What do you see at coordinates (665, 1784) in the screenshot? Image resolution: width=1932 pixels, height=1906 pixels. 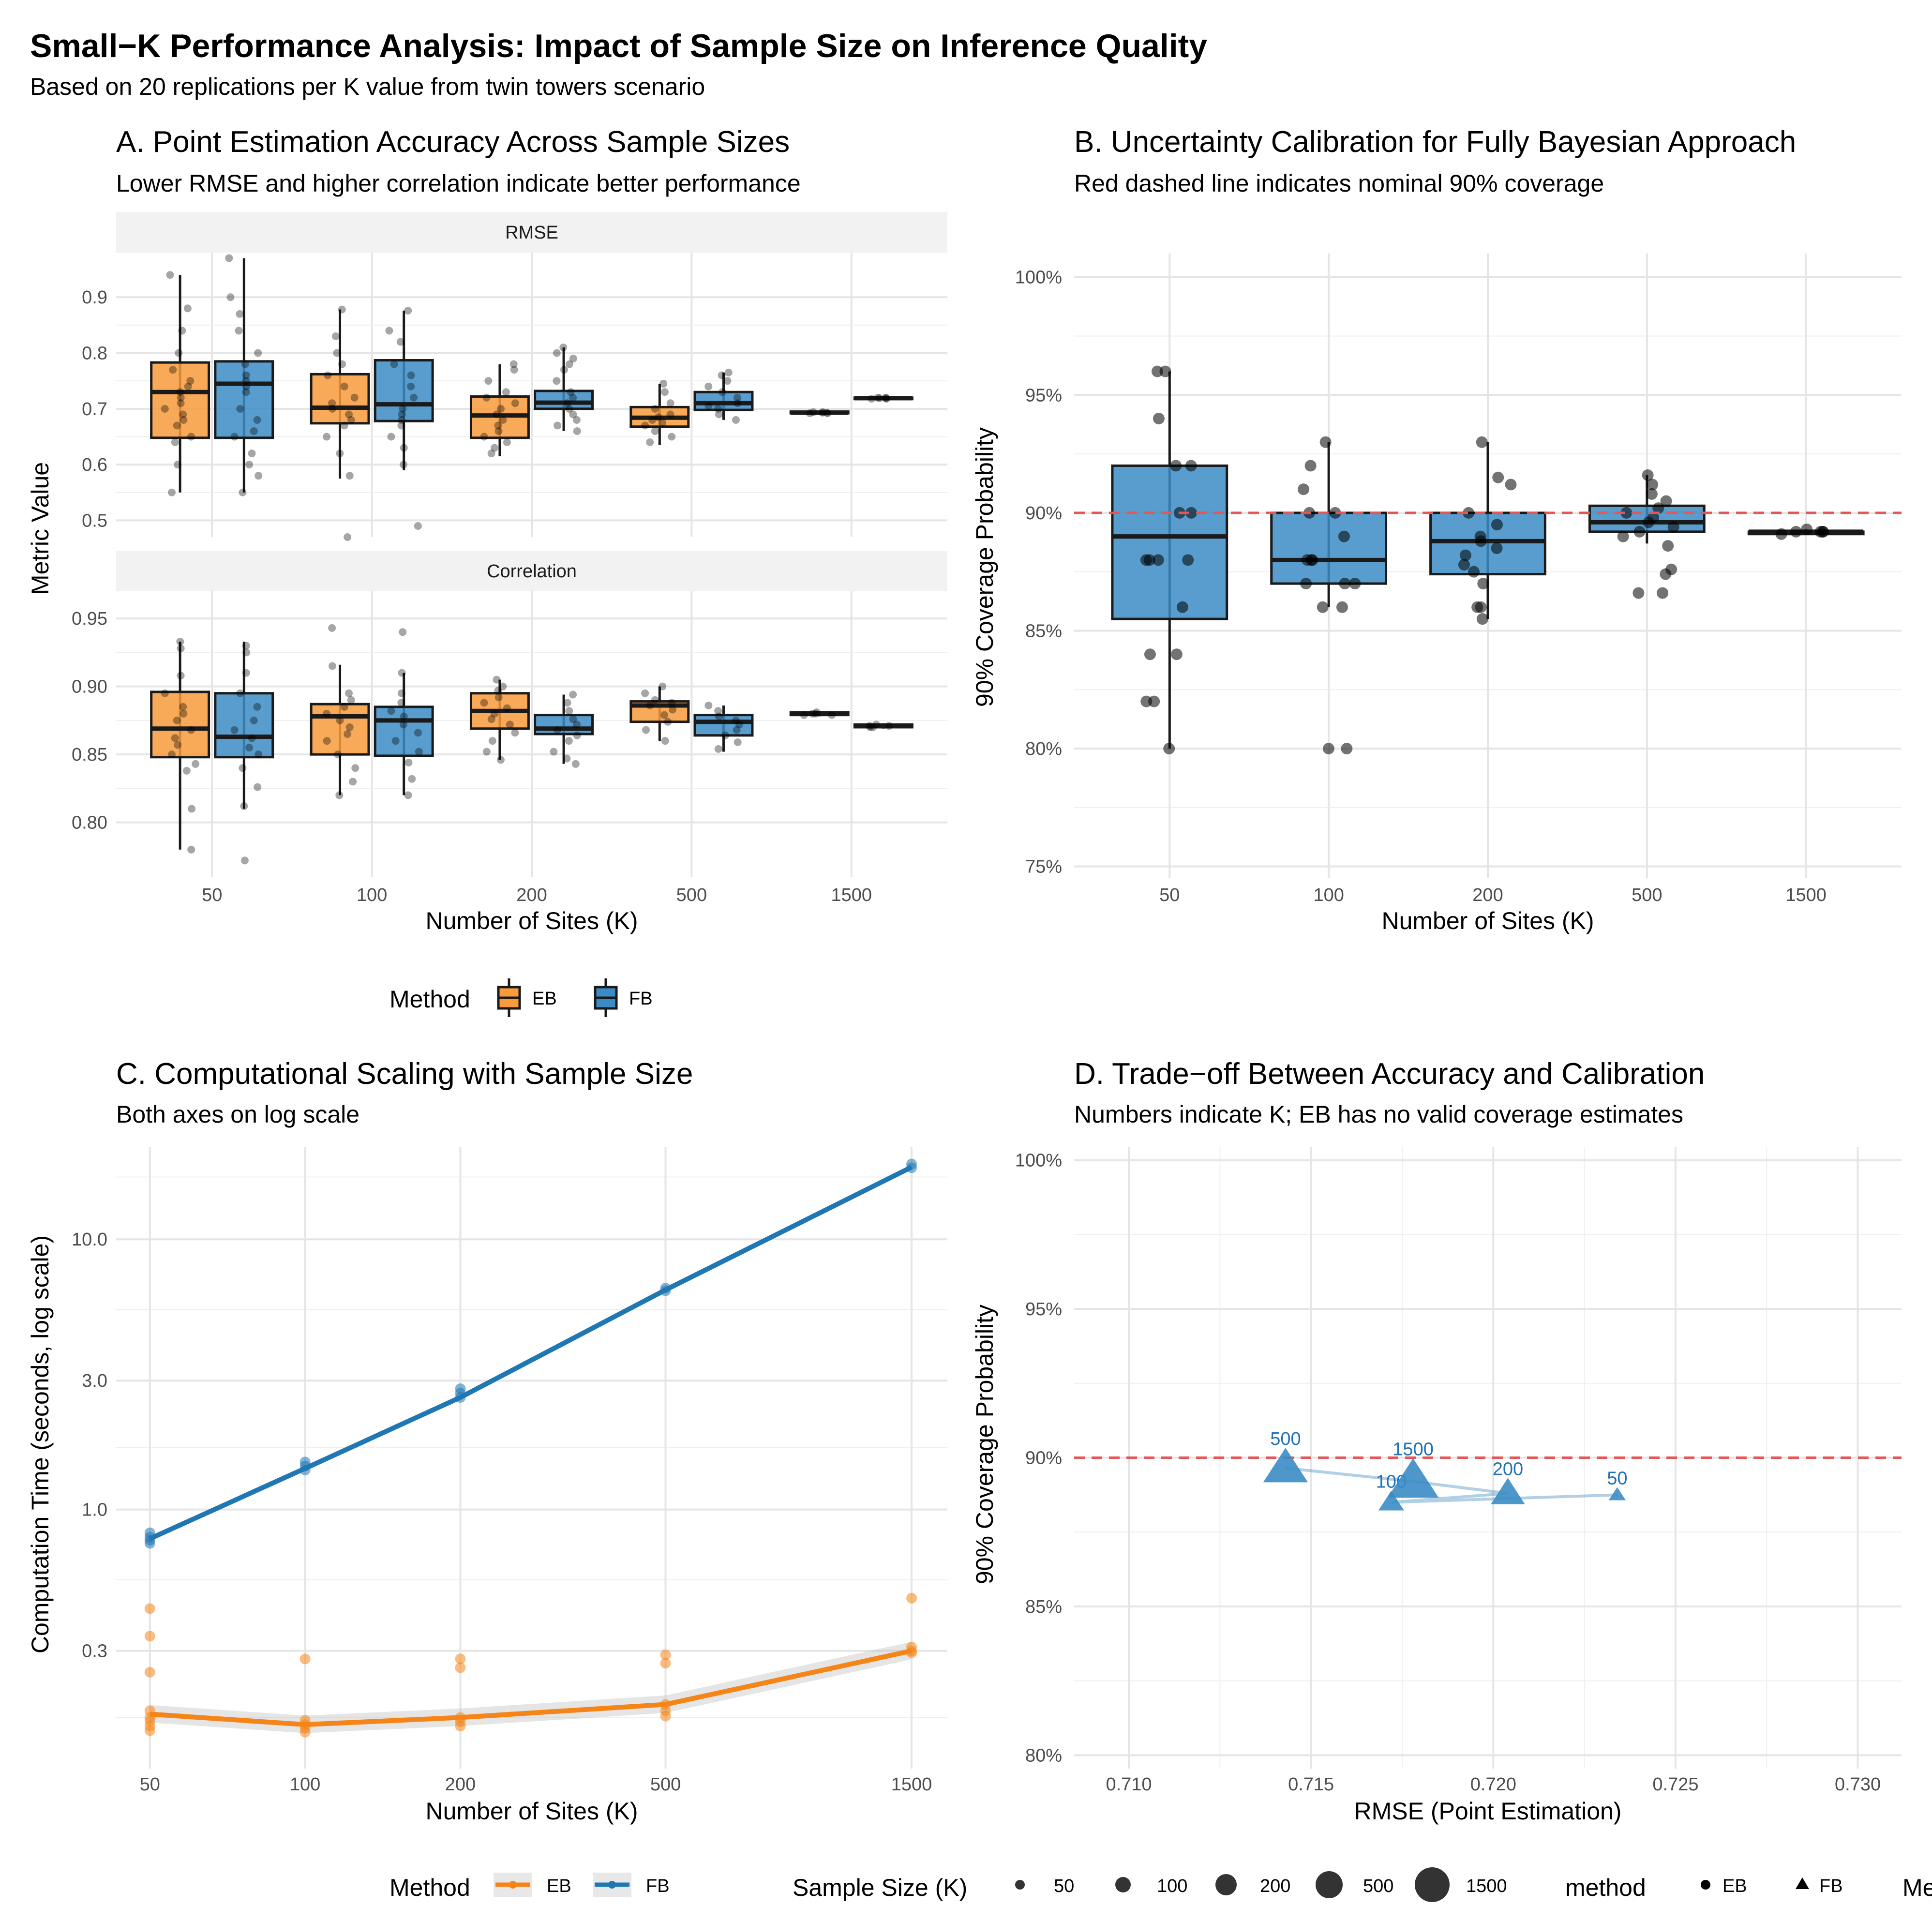 I see `x-tick-label: 500` at bounding box center [665, 1784].